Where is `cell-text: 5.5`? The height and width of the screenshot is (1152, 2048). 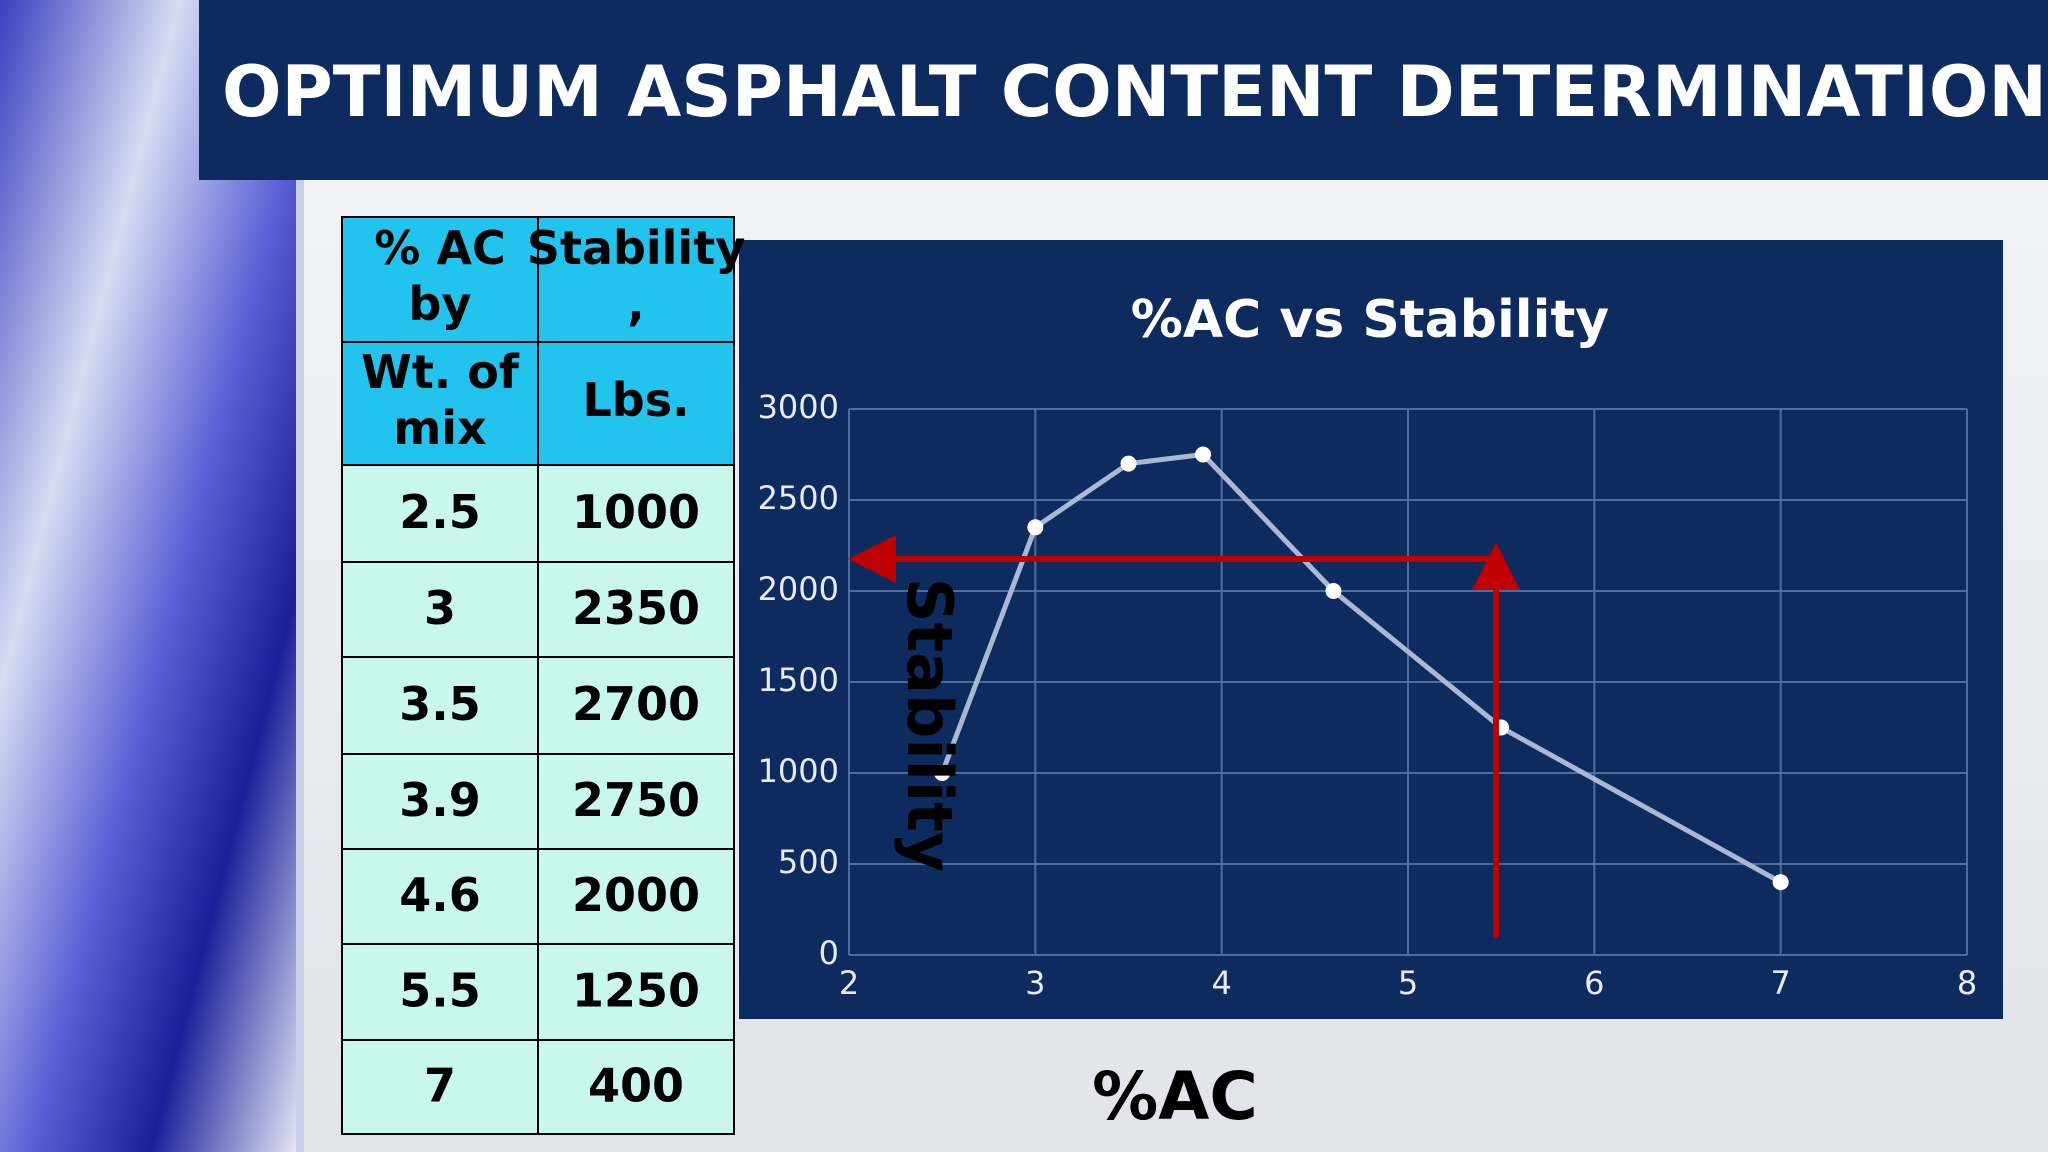 cell-text: 5.5 is located at coordinates (440, 991).